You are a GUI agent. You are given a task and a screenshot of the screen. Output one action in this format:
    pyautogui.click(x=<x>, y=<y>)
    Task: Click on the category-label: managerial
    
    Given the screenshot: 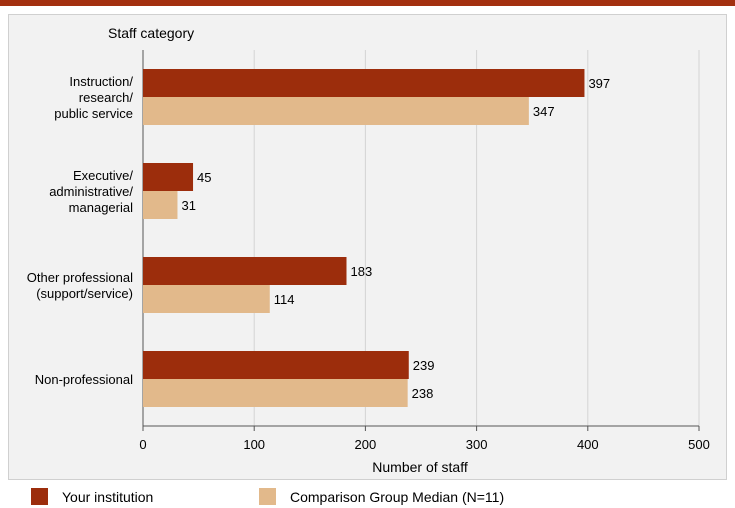 What is the action you would take?
    pyautogui.click(x=101, y=207)
    